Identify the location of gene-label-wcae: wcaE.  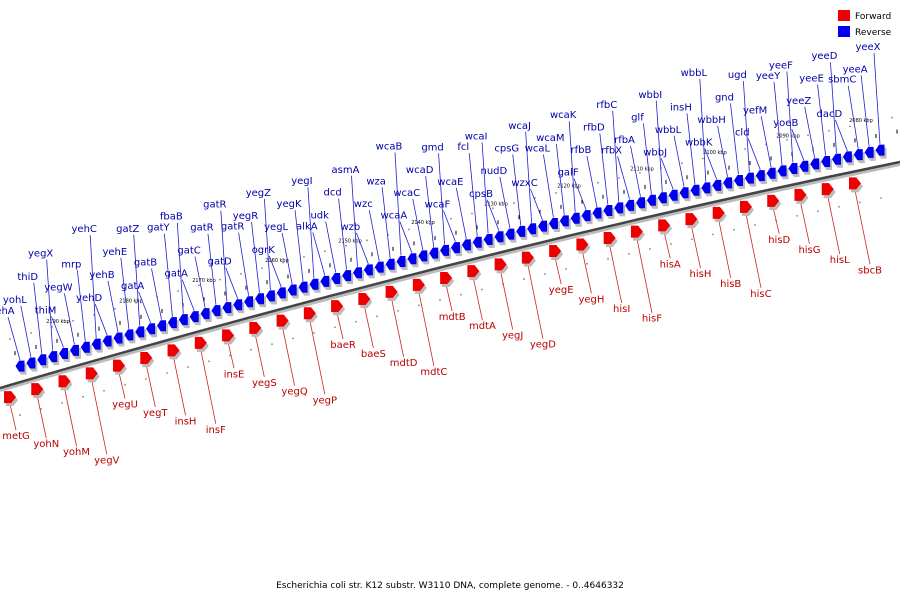
(450, 182).